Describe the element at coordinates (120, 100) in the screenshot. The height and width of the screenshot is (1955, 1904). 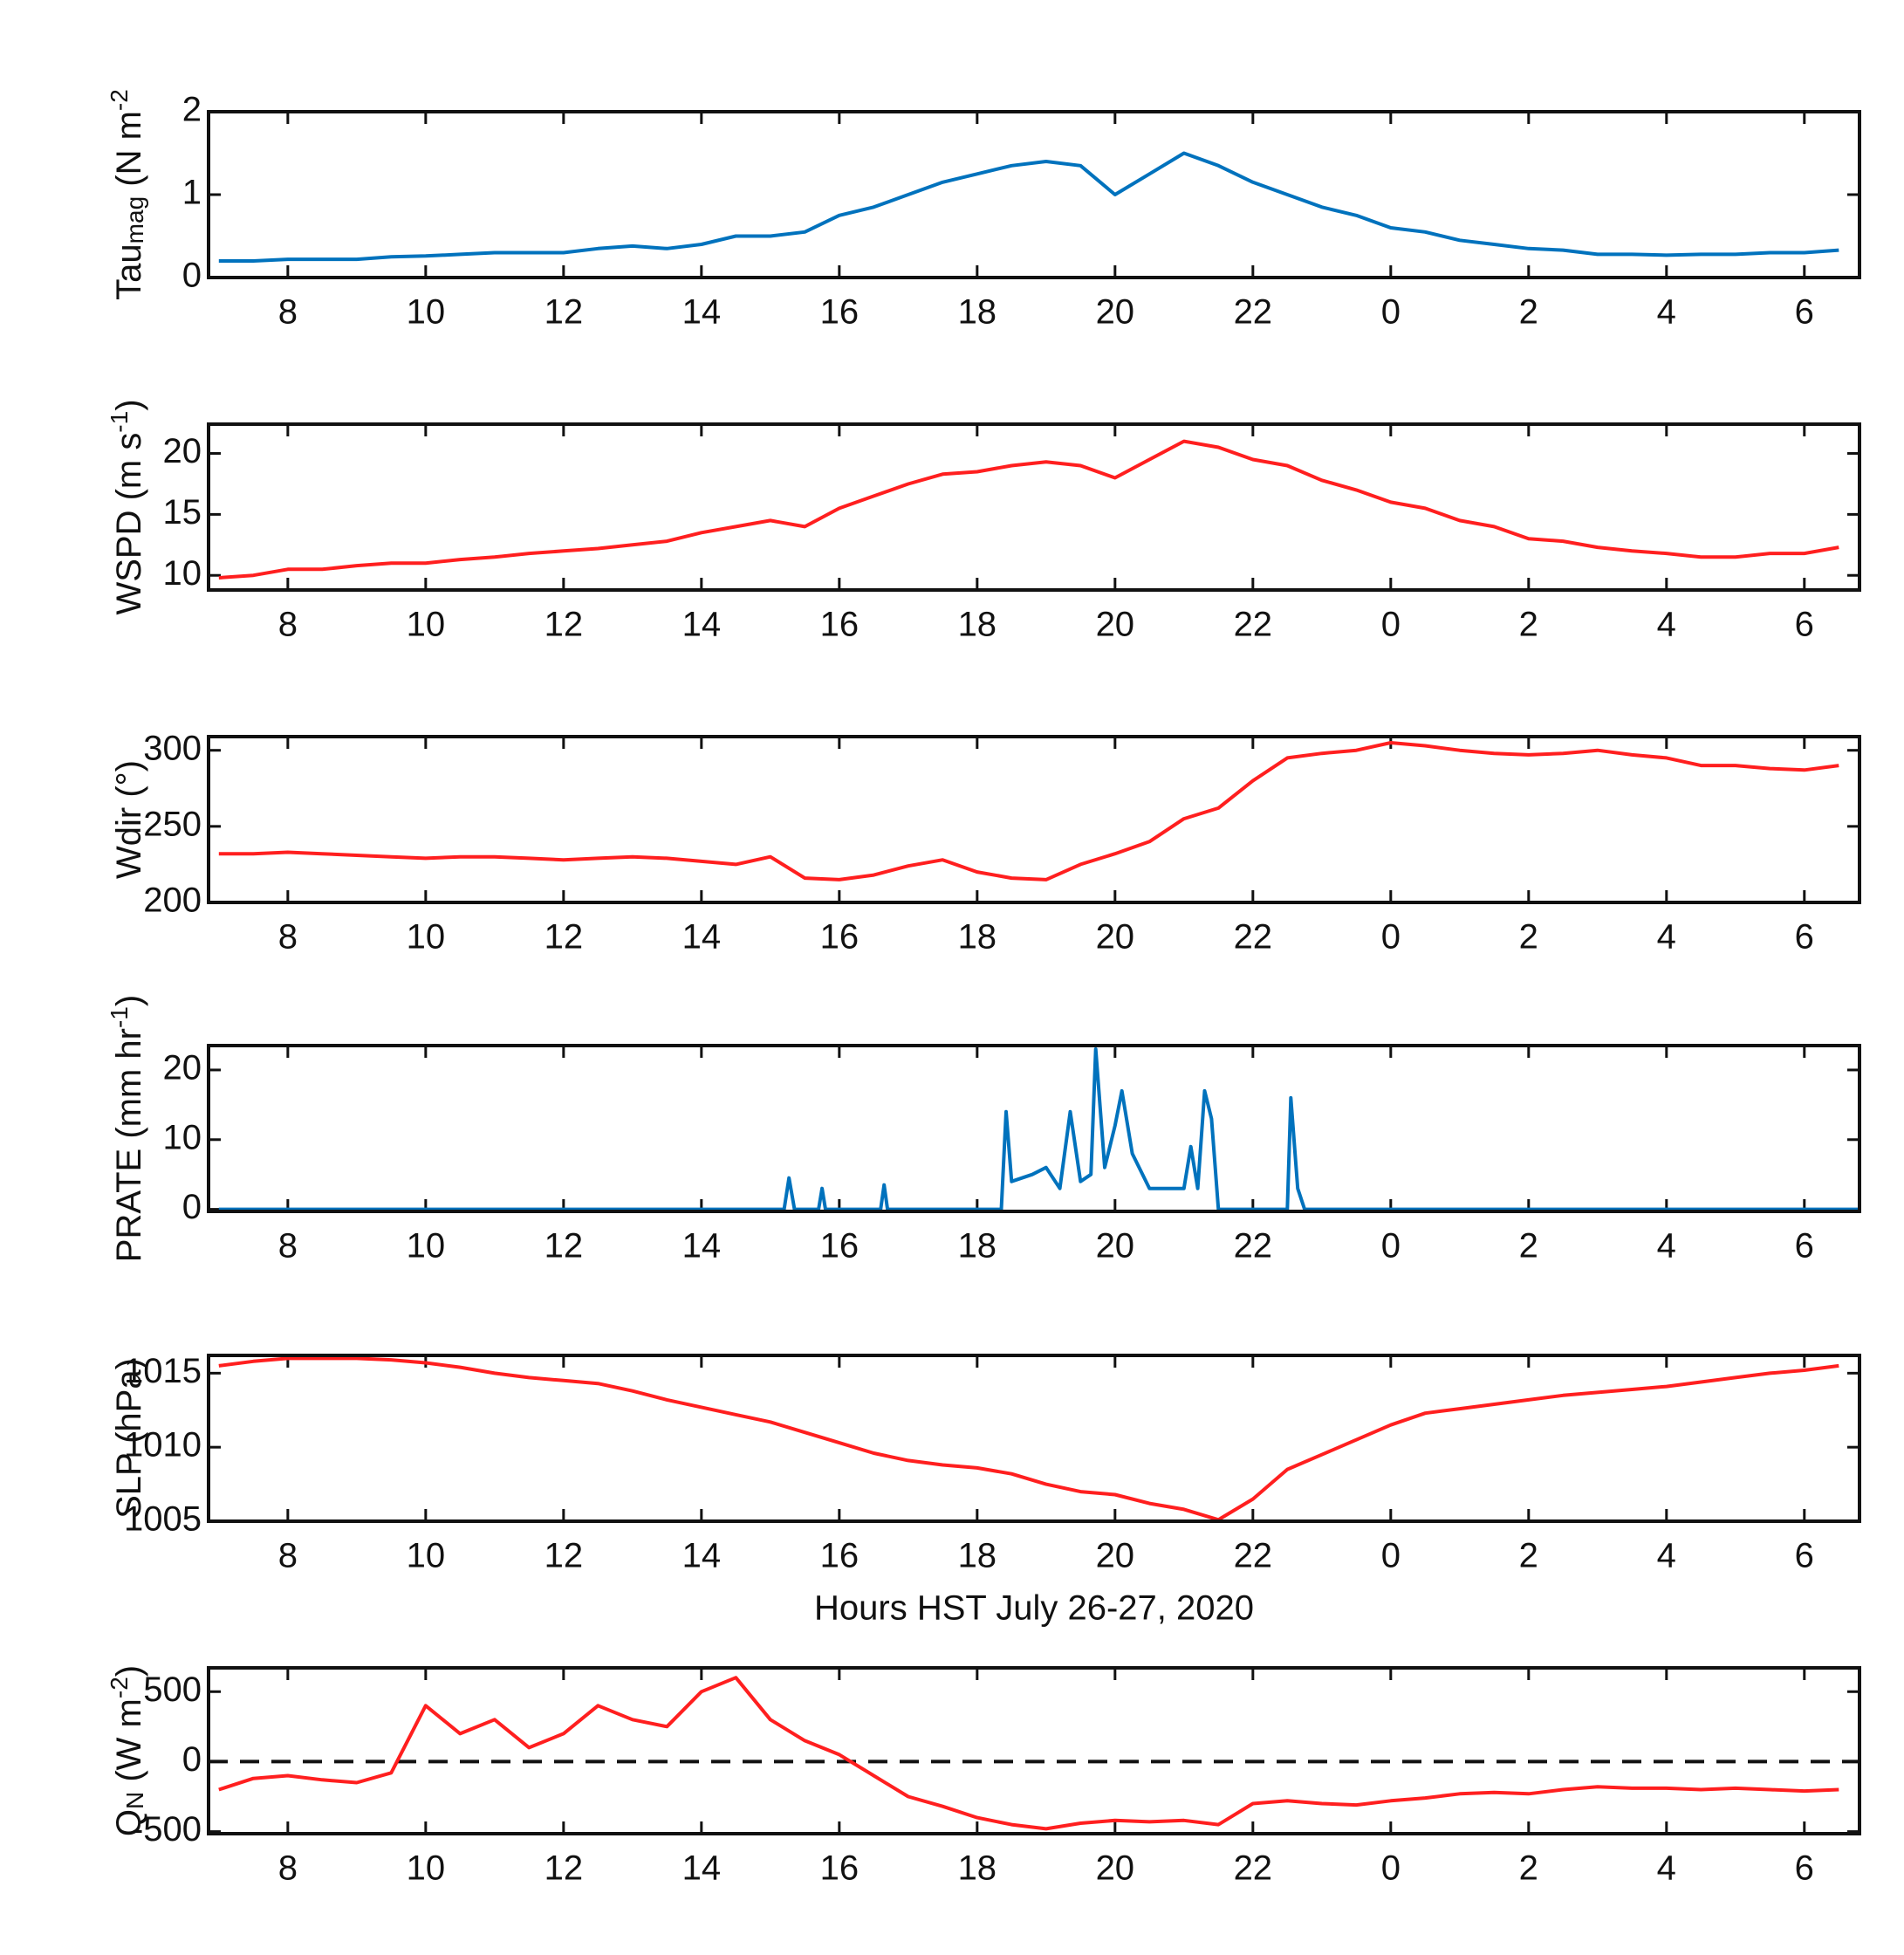
I see `y-axis-label-part: -2` at that location.